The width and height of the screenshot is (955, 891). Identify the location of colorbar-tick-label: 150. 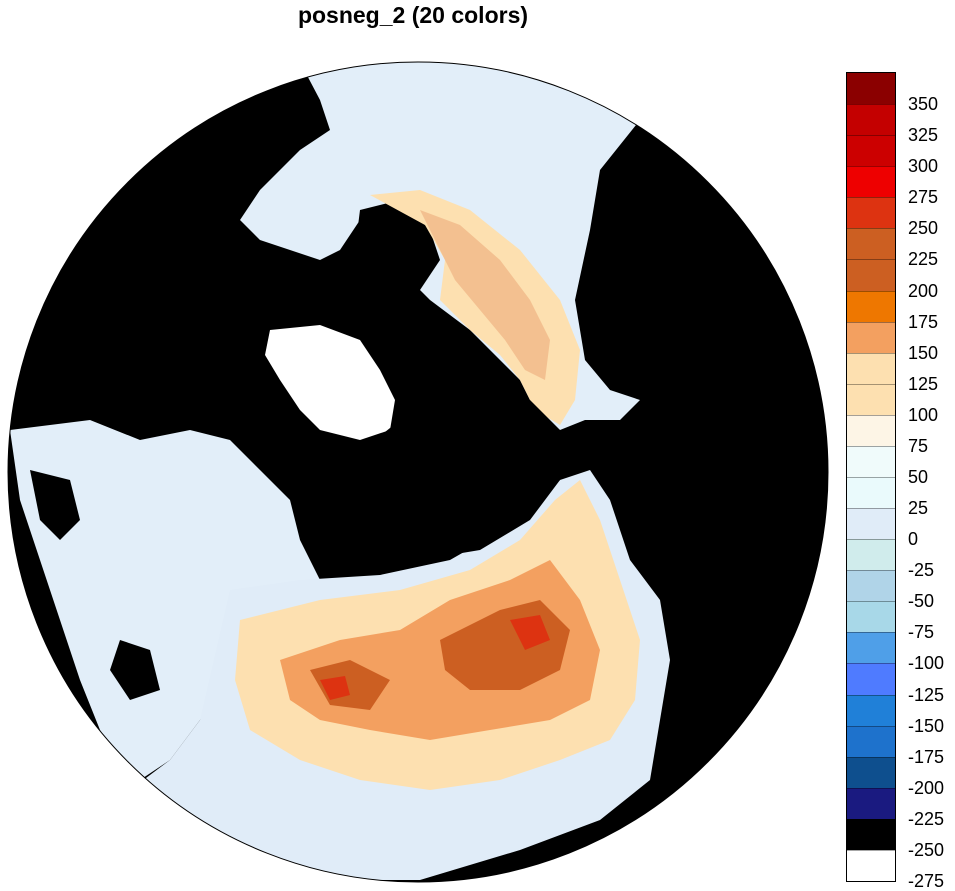
(923, 352).